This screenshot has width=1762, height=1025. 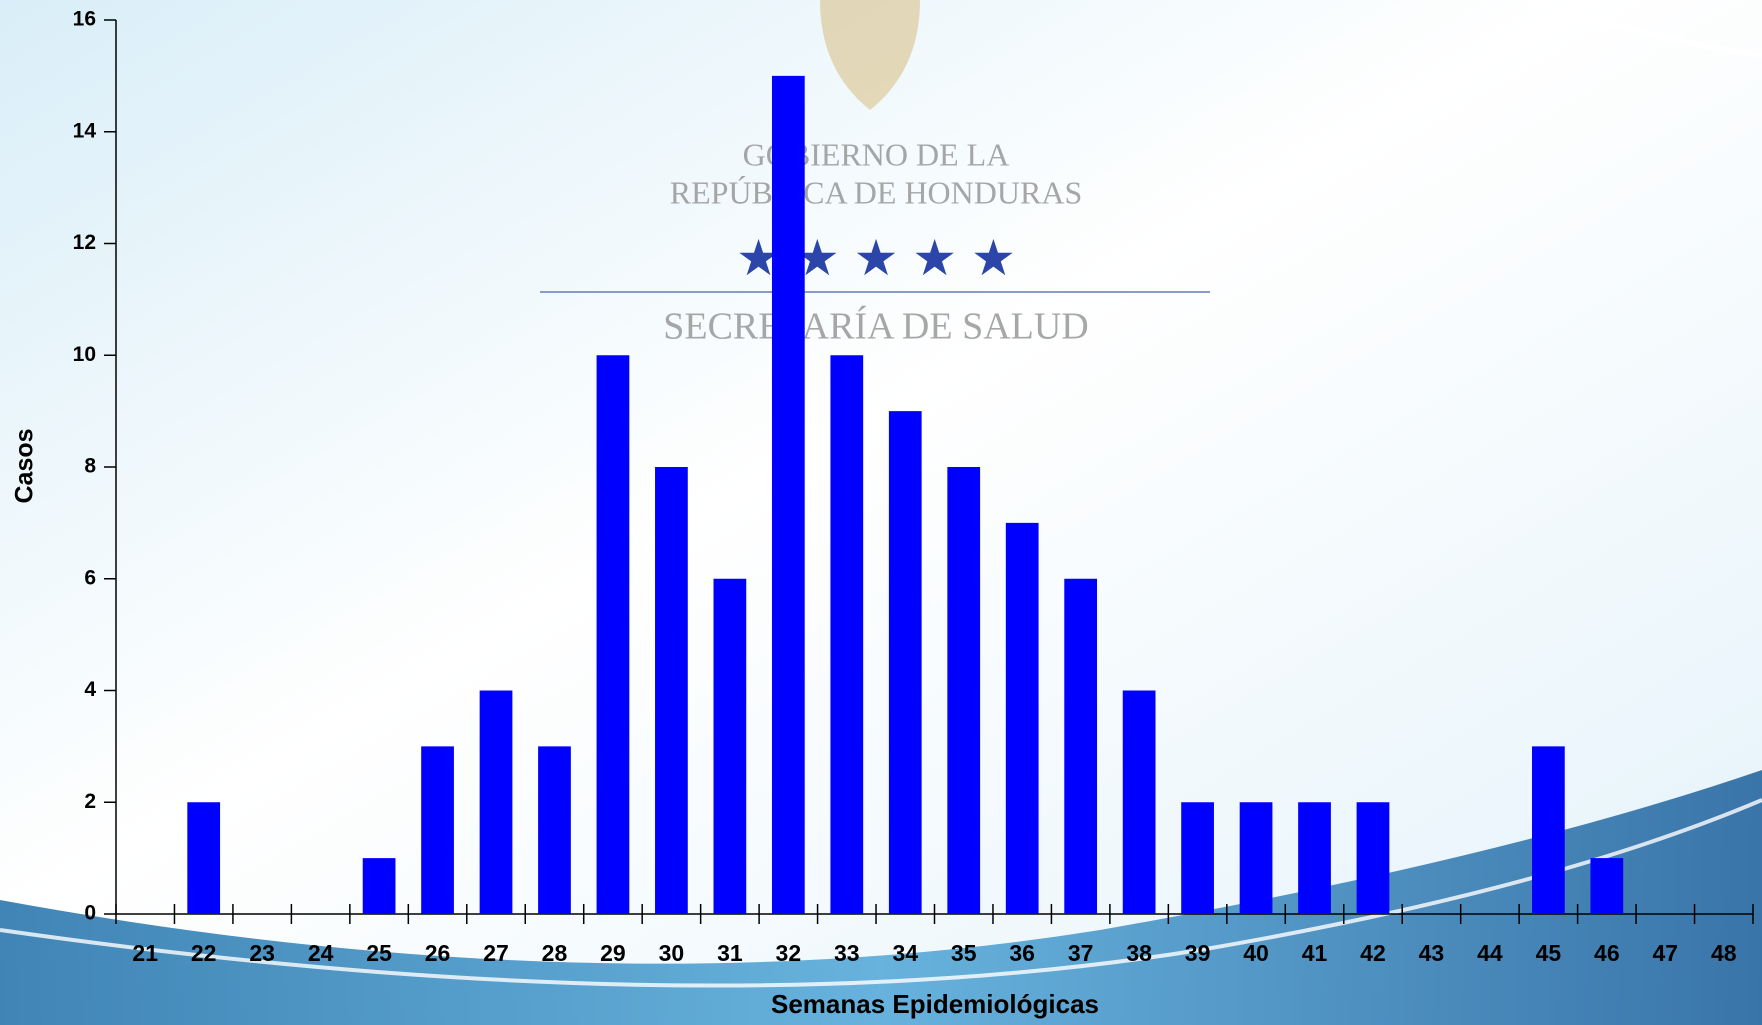 I want to click on x-tick-label: 47, so click(x=1666, y=953).